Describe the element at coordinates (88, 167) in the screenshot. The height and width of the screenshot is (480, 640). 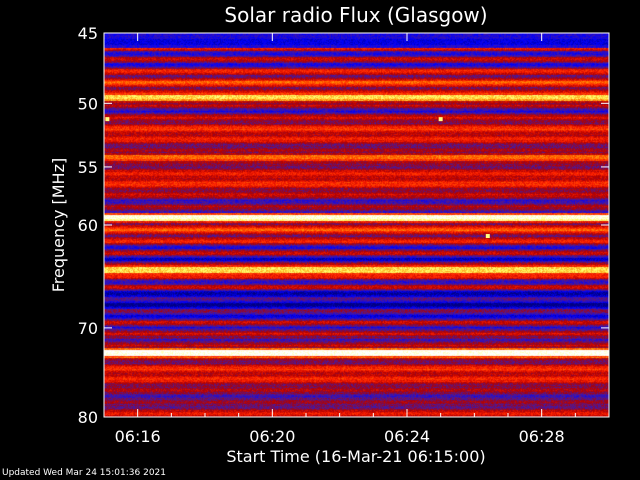
I see `y-tick-label: 55` at that location.